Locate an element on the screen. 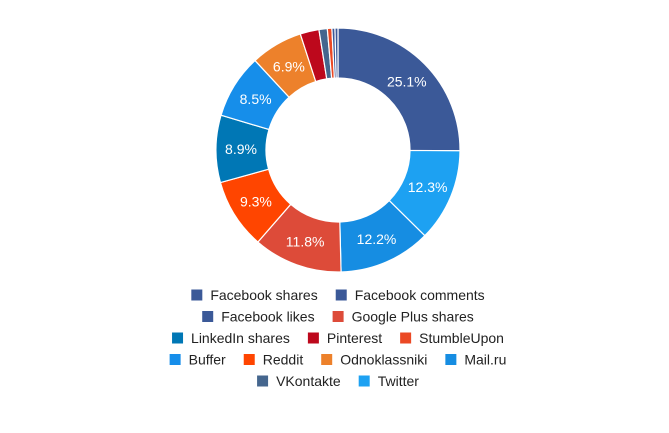 The image size is (669, 433). legend-item-facebook-shares: Facebook shares is located at coordinates (254, 295).